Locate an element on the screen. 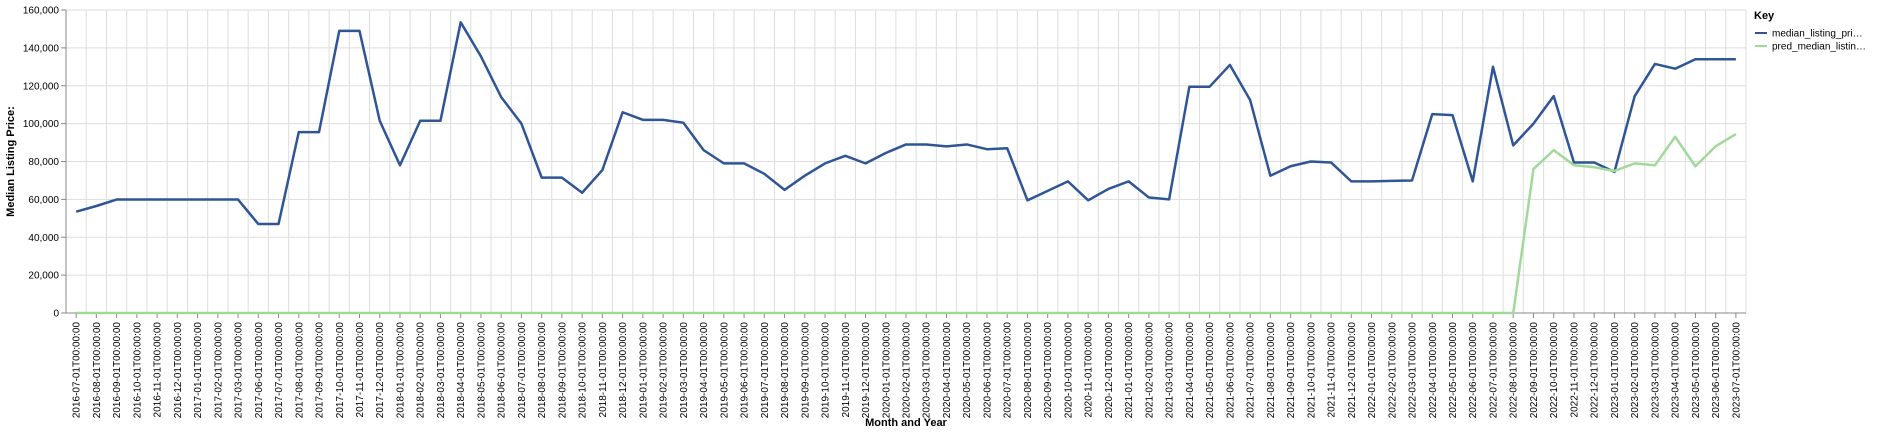 This screenshot has width=1880, height=434. x-tick-label: 2017-10-01T00:00:00 is located at coordinates (340, 370).